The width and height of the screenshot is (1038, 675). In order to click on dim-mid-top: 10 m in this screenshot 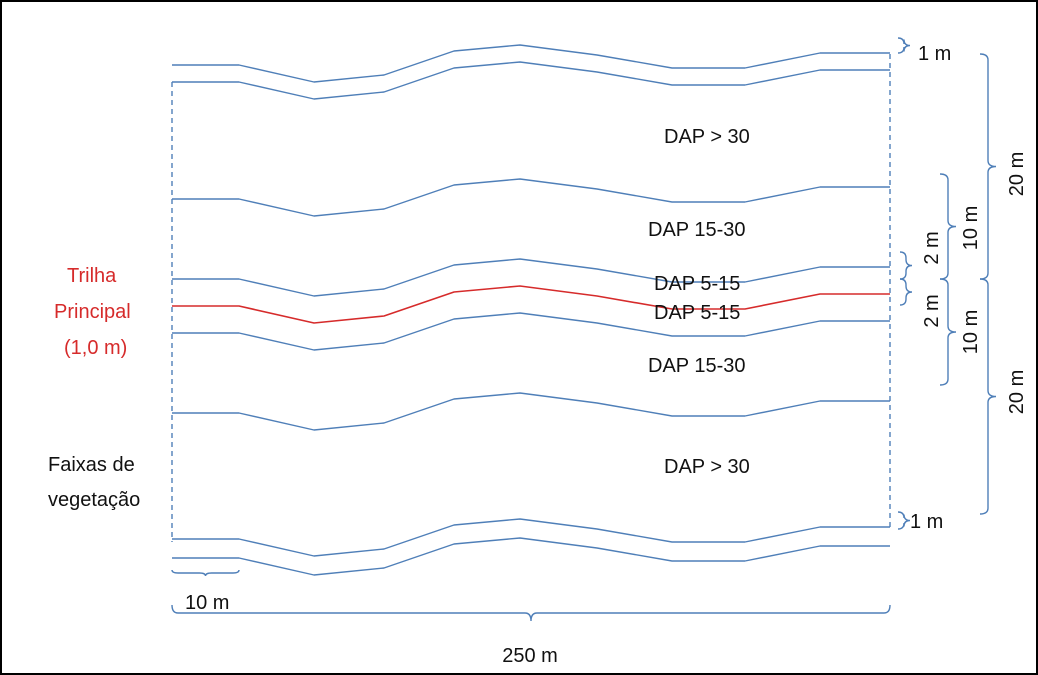, I will do `click(971, 228)`.